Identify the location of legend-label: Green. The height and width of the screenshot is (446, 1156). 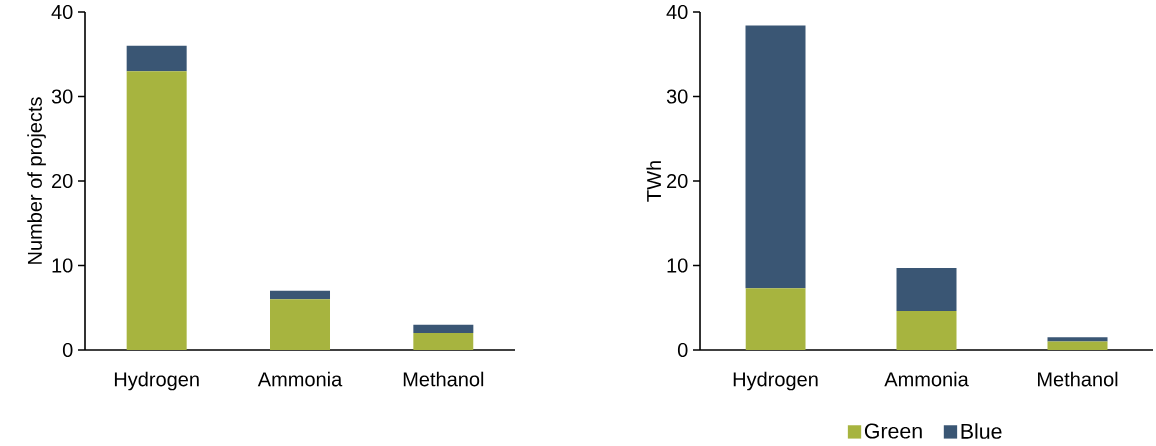
(893, 431).